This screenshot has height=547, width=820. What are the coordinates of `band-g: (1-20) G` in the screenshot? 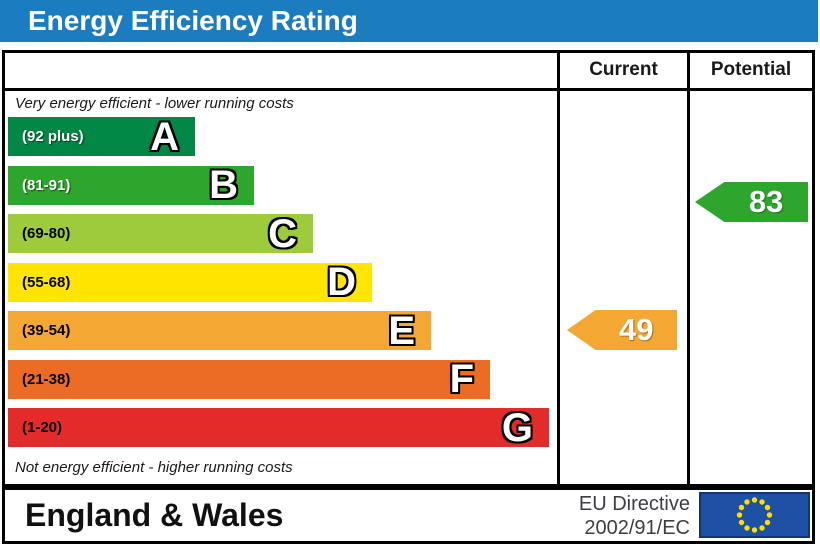 It's located at (278, 427).